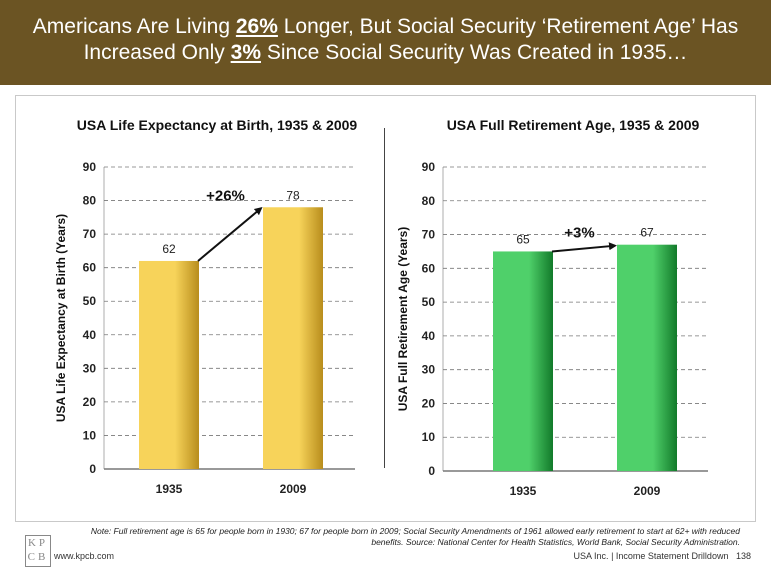 This screenshot has width=771, height=578. Describe the element at coordinates (61, 318) in the screenshot. I see `y-axis-title: USA Life Expectancy at Birth (Years)` at that location.